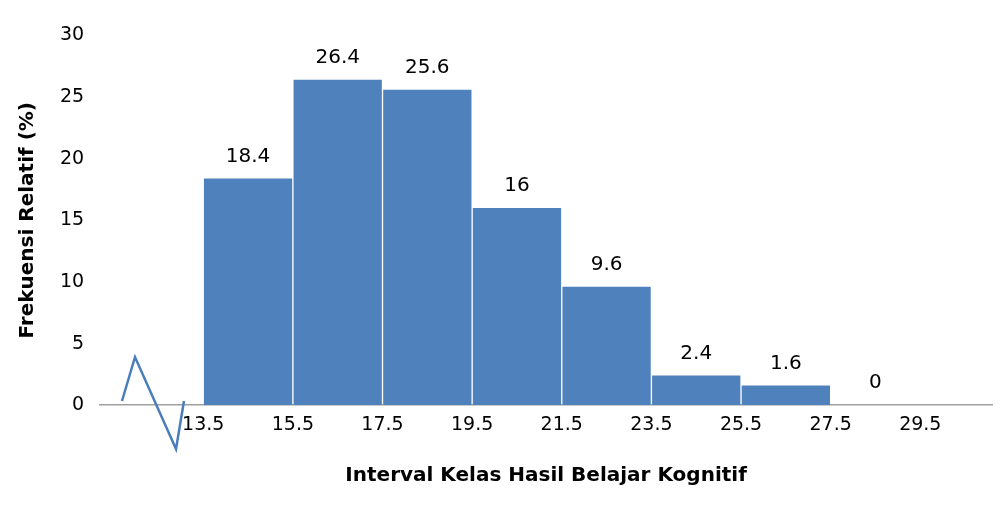 The width and height of the screenshot is (1007, 506). What do you see at coordinates (472, 422) in the screenshot?
I see `x-tick-label: 19.5` at bounding box center [472, 422].